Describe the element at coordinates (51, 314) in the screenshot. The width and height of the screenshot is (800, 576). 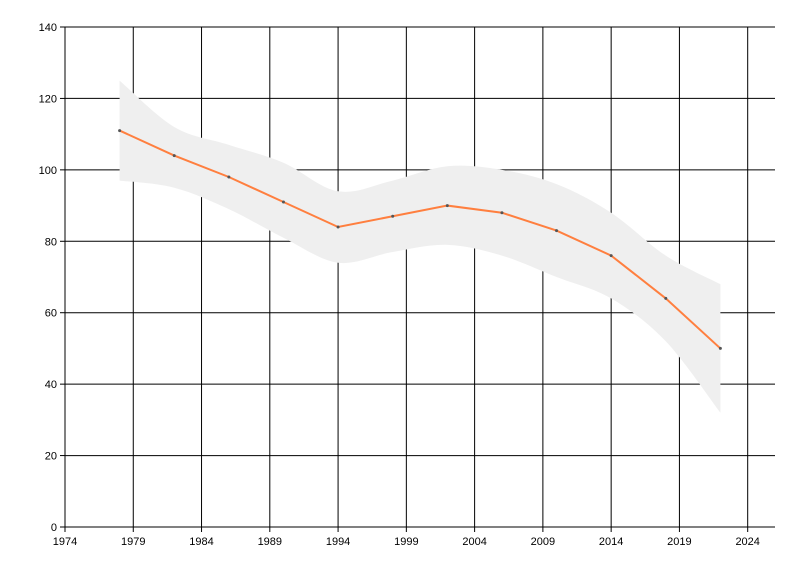
I see `y-tick-label: 60` at that location.